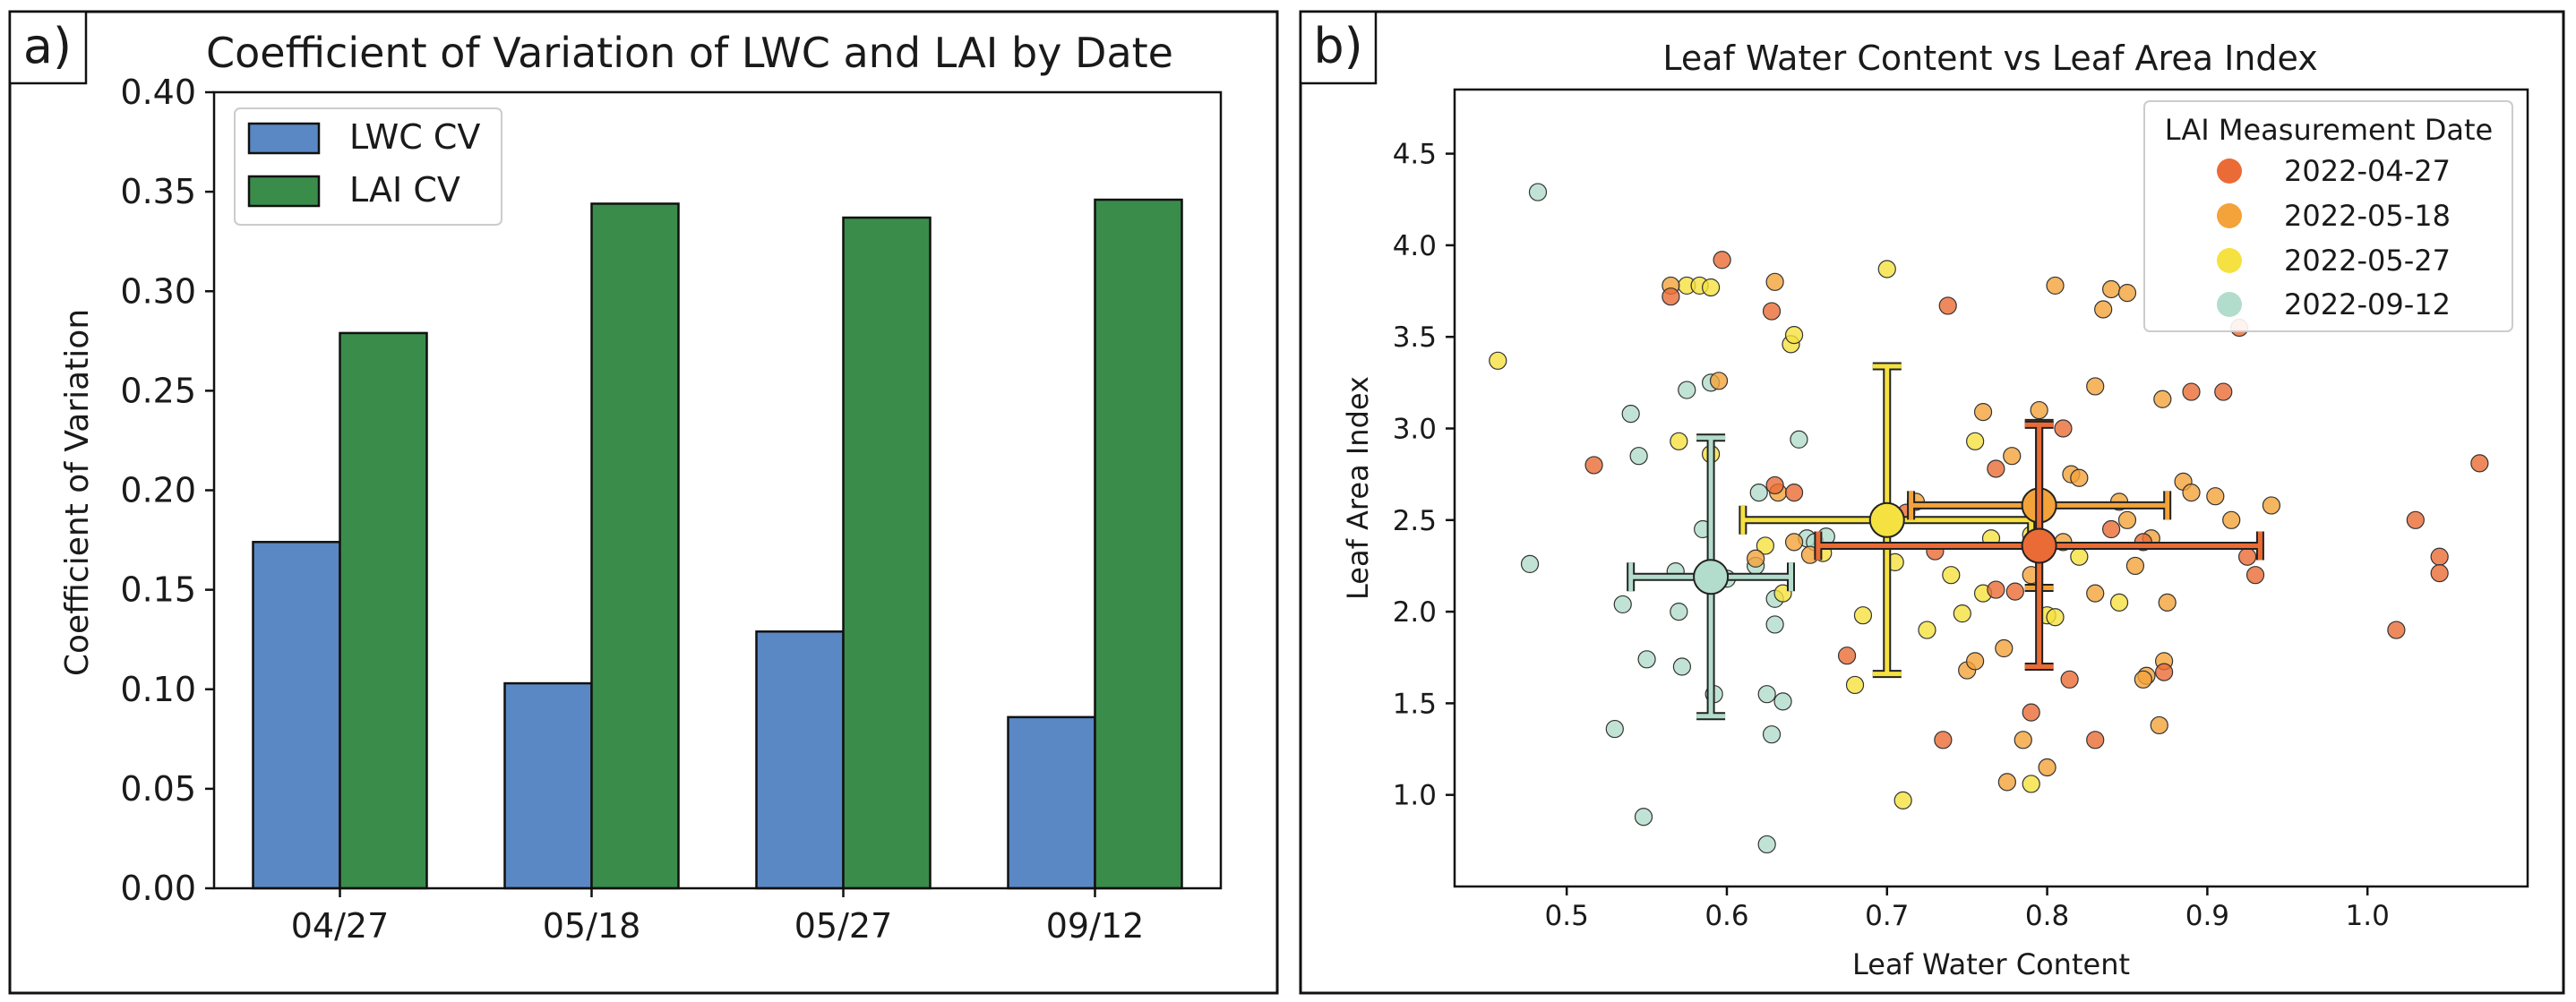 Image resolution: width=2576 pixels, height=1002 pixels. I want to click on legend-label-0527: 2022-05-27, so click(2367, 261).